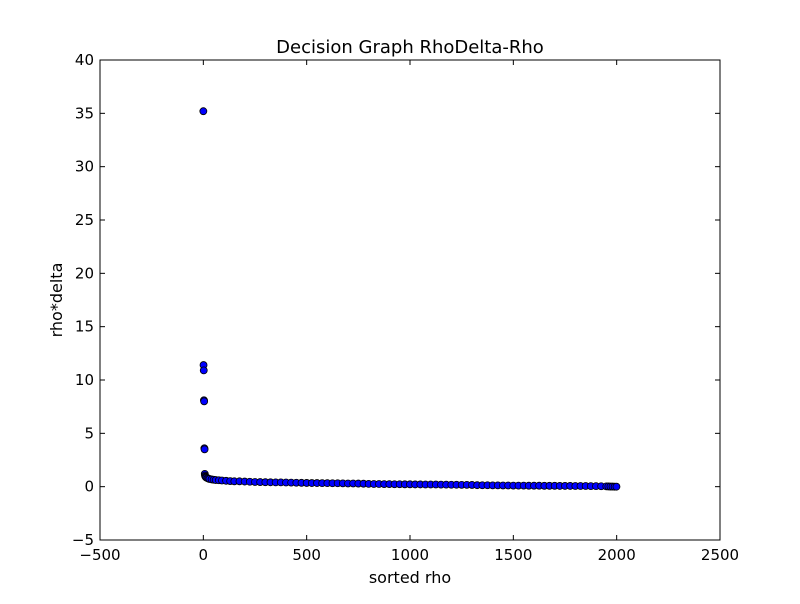  Describe the element at coordinates (410, 577) in the screenshot. I see `x-axis-label: sorted rho` at that location.